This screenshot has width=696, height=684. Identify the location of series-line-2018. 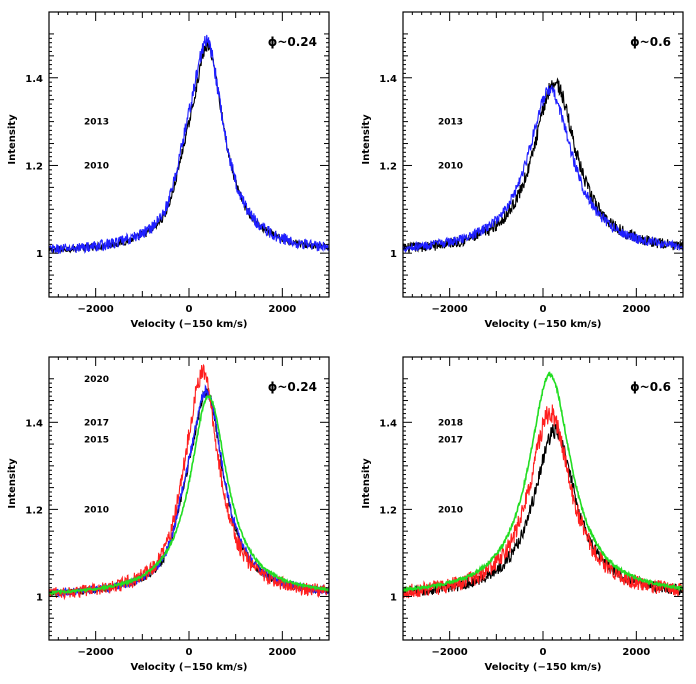
(543, 482).